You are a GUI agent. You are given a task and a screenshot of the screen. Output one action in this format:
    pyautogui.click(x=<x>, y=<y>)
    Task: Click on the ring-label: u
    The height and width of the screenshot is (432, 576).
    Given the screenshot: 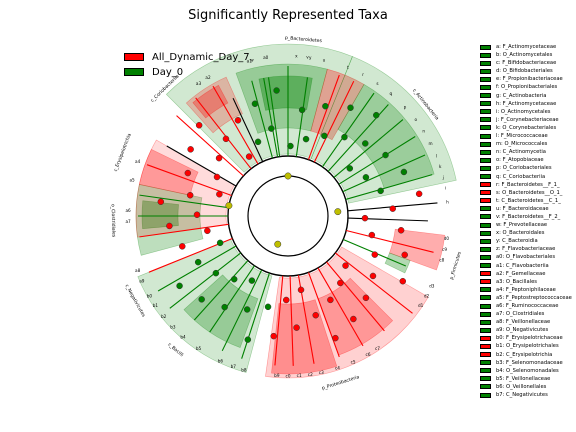 What is the action you would take?
    pyautogui.click(x=324, y=60)
    